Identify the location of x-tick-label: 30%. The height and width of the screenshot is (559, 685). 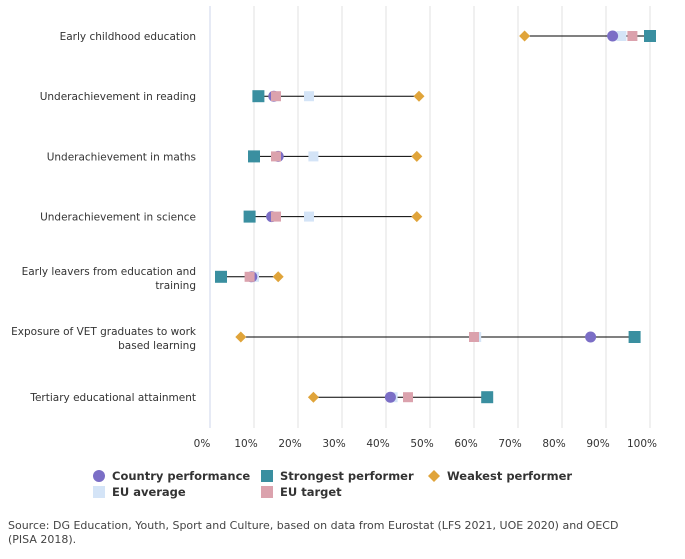
(333, 444).